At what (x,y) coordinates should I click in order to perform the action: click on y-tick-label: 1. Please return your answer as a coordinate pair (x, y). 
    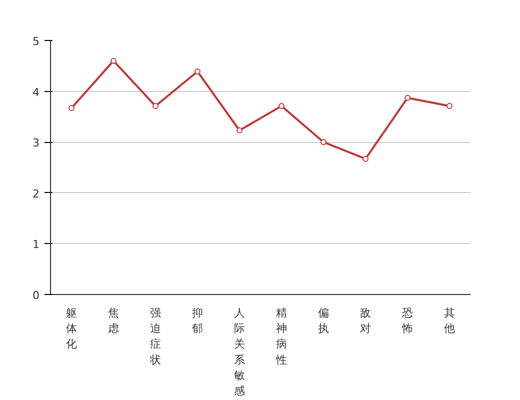
    Looking at the image, I should click on (36, 245).